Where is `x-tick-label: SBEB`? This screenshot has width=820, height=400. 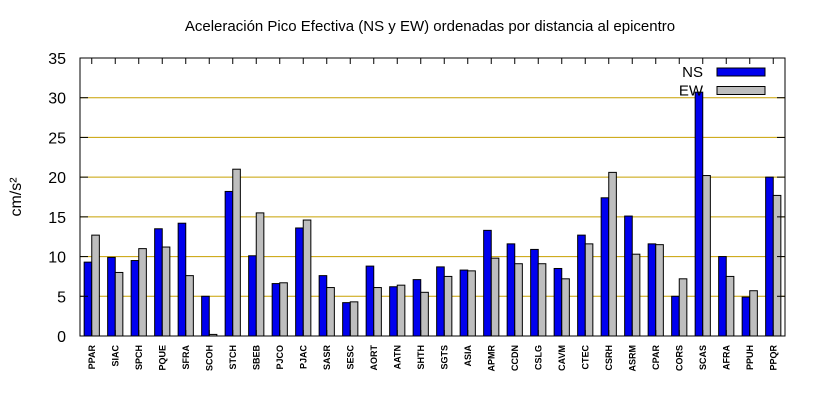 x-tick-label: SBEB is located at coordinates (256, 358).